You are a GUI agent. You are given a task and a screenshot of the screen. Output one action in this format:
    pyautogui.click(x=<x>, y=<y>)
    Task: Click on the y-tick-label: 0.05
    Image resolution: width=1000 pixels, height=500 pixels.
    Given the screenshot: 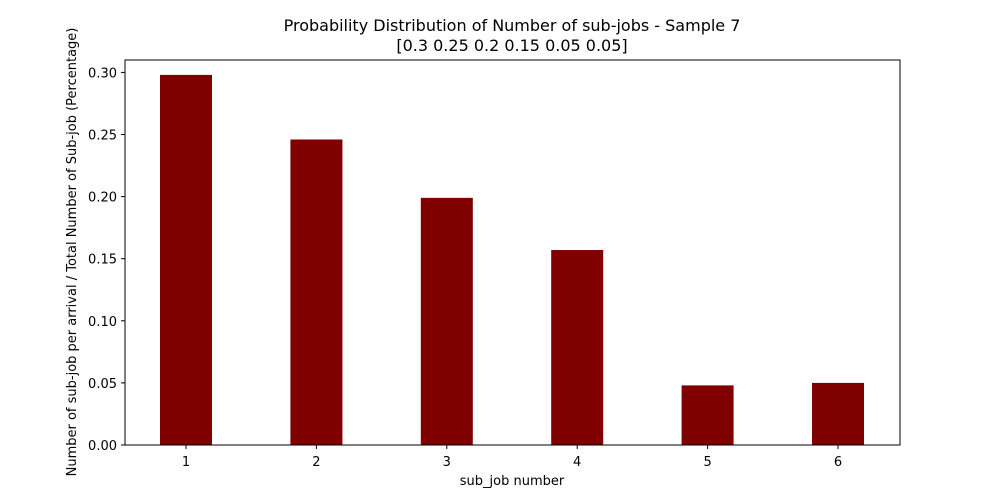 What is the action you would take?
    pyautogui.click(x=102, y=384)
    